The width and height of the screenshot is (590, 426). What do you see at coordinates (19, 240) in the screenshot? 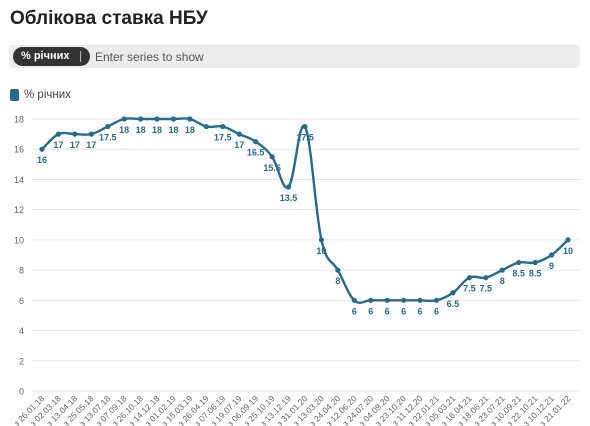
I see `y-tick-label: 10` at bounding box center [19, 240].